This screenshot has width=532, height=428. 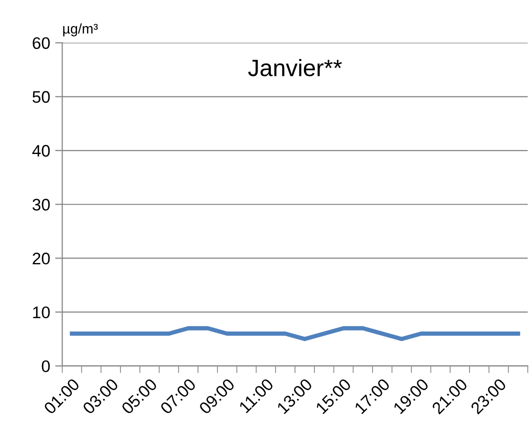 What do you see at coordinates (41, 258) in the screenshot?
I see `y-tick-label: 20` at bounding box center [41, 258].